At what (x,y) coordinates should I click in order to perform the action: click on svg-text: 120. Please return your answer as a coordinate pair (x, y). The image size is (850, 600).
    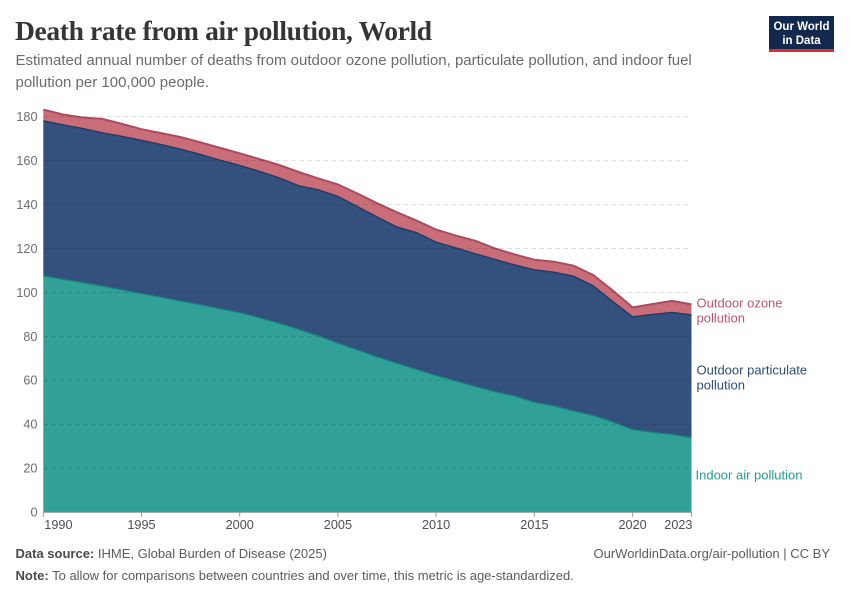
    Looking at the image, I should click on (26, 249).